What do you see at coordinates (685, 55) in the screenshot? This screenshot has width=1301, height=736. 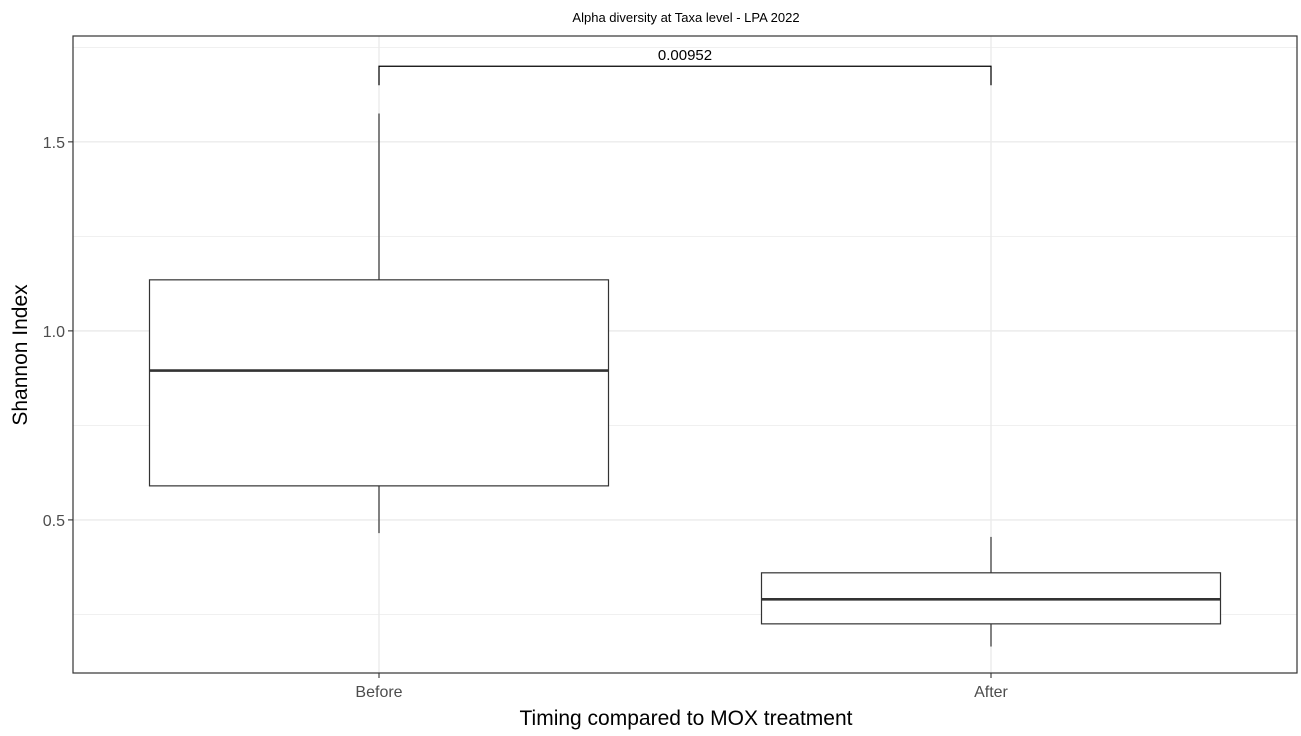 I see `p-value-label: 0.00952` at bounding box center [685, 55].